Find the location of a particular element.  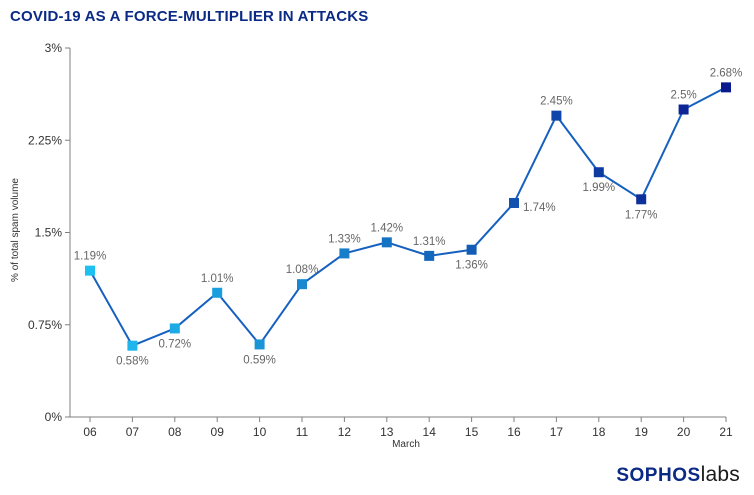

logo-text-primary: SOPHOS is located at coordinates (658, 475).